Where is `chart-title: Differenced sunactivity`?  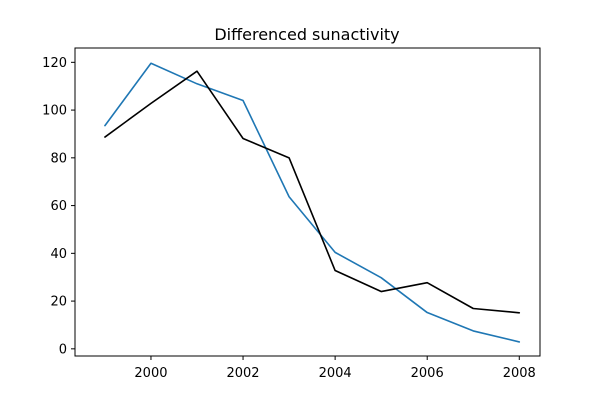
chart-title: Differenced sunactivity is located at coordinates (306, 34).